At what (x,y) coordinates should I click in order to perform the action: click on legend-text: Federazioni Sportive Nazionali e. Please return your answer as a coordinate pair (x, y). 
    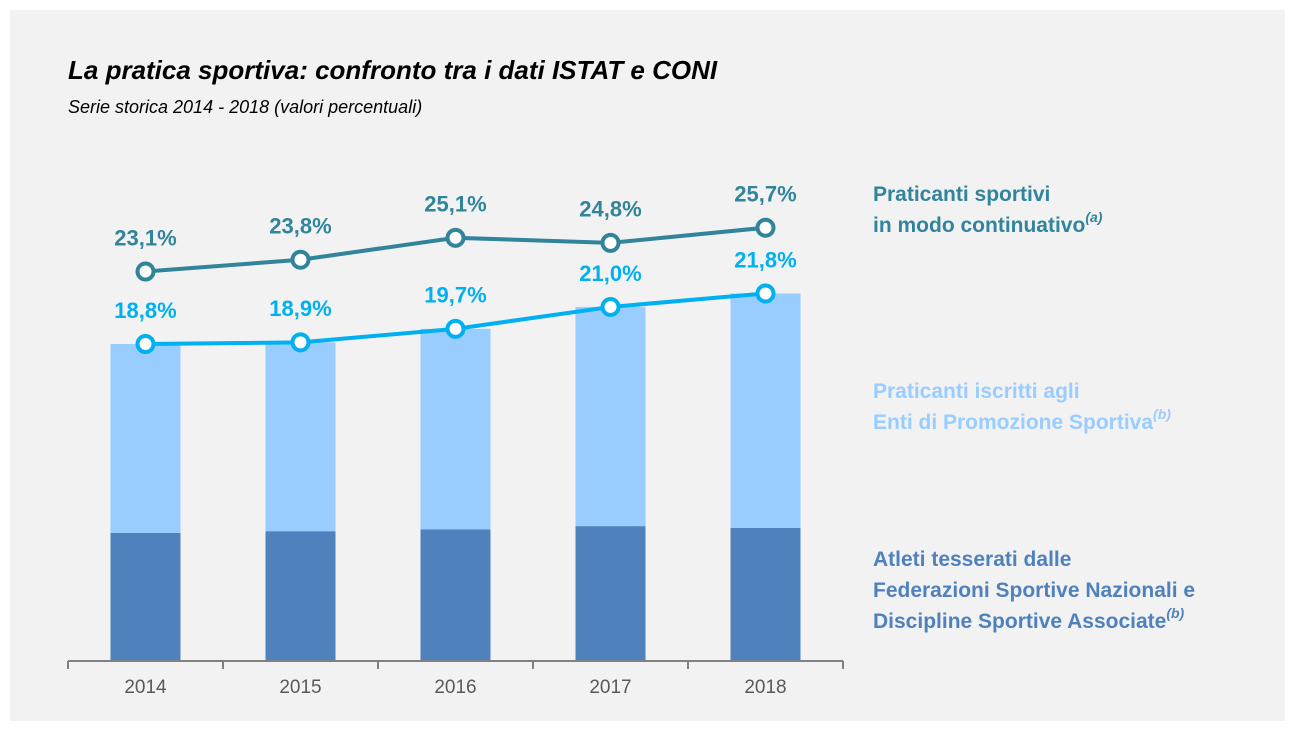
    Looking at the image, I should click on (1034, 590).